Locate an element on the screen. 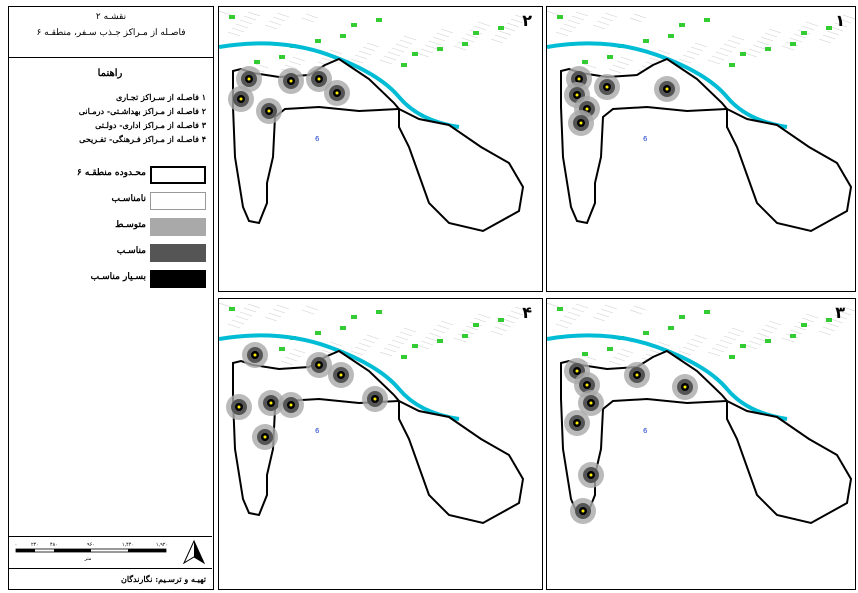  legend-swatch-suitable: مناسـب is located at coordinates (115, 253).